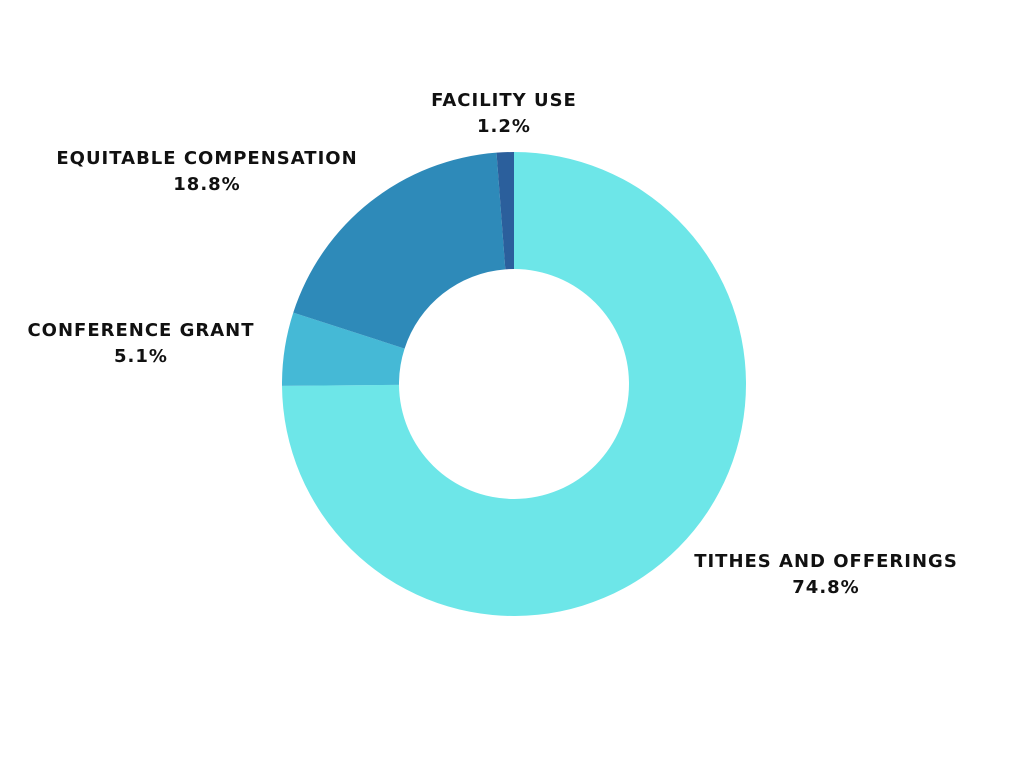 The height and width of the screenshot is (768, 1024). Describe the element at coordinates (141, 356) in the screenshot. I see `slice-value-label: 5.1%` at that location.